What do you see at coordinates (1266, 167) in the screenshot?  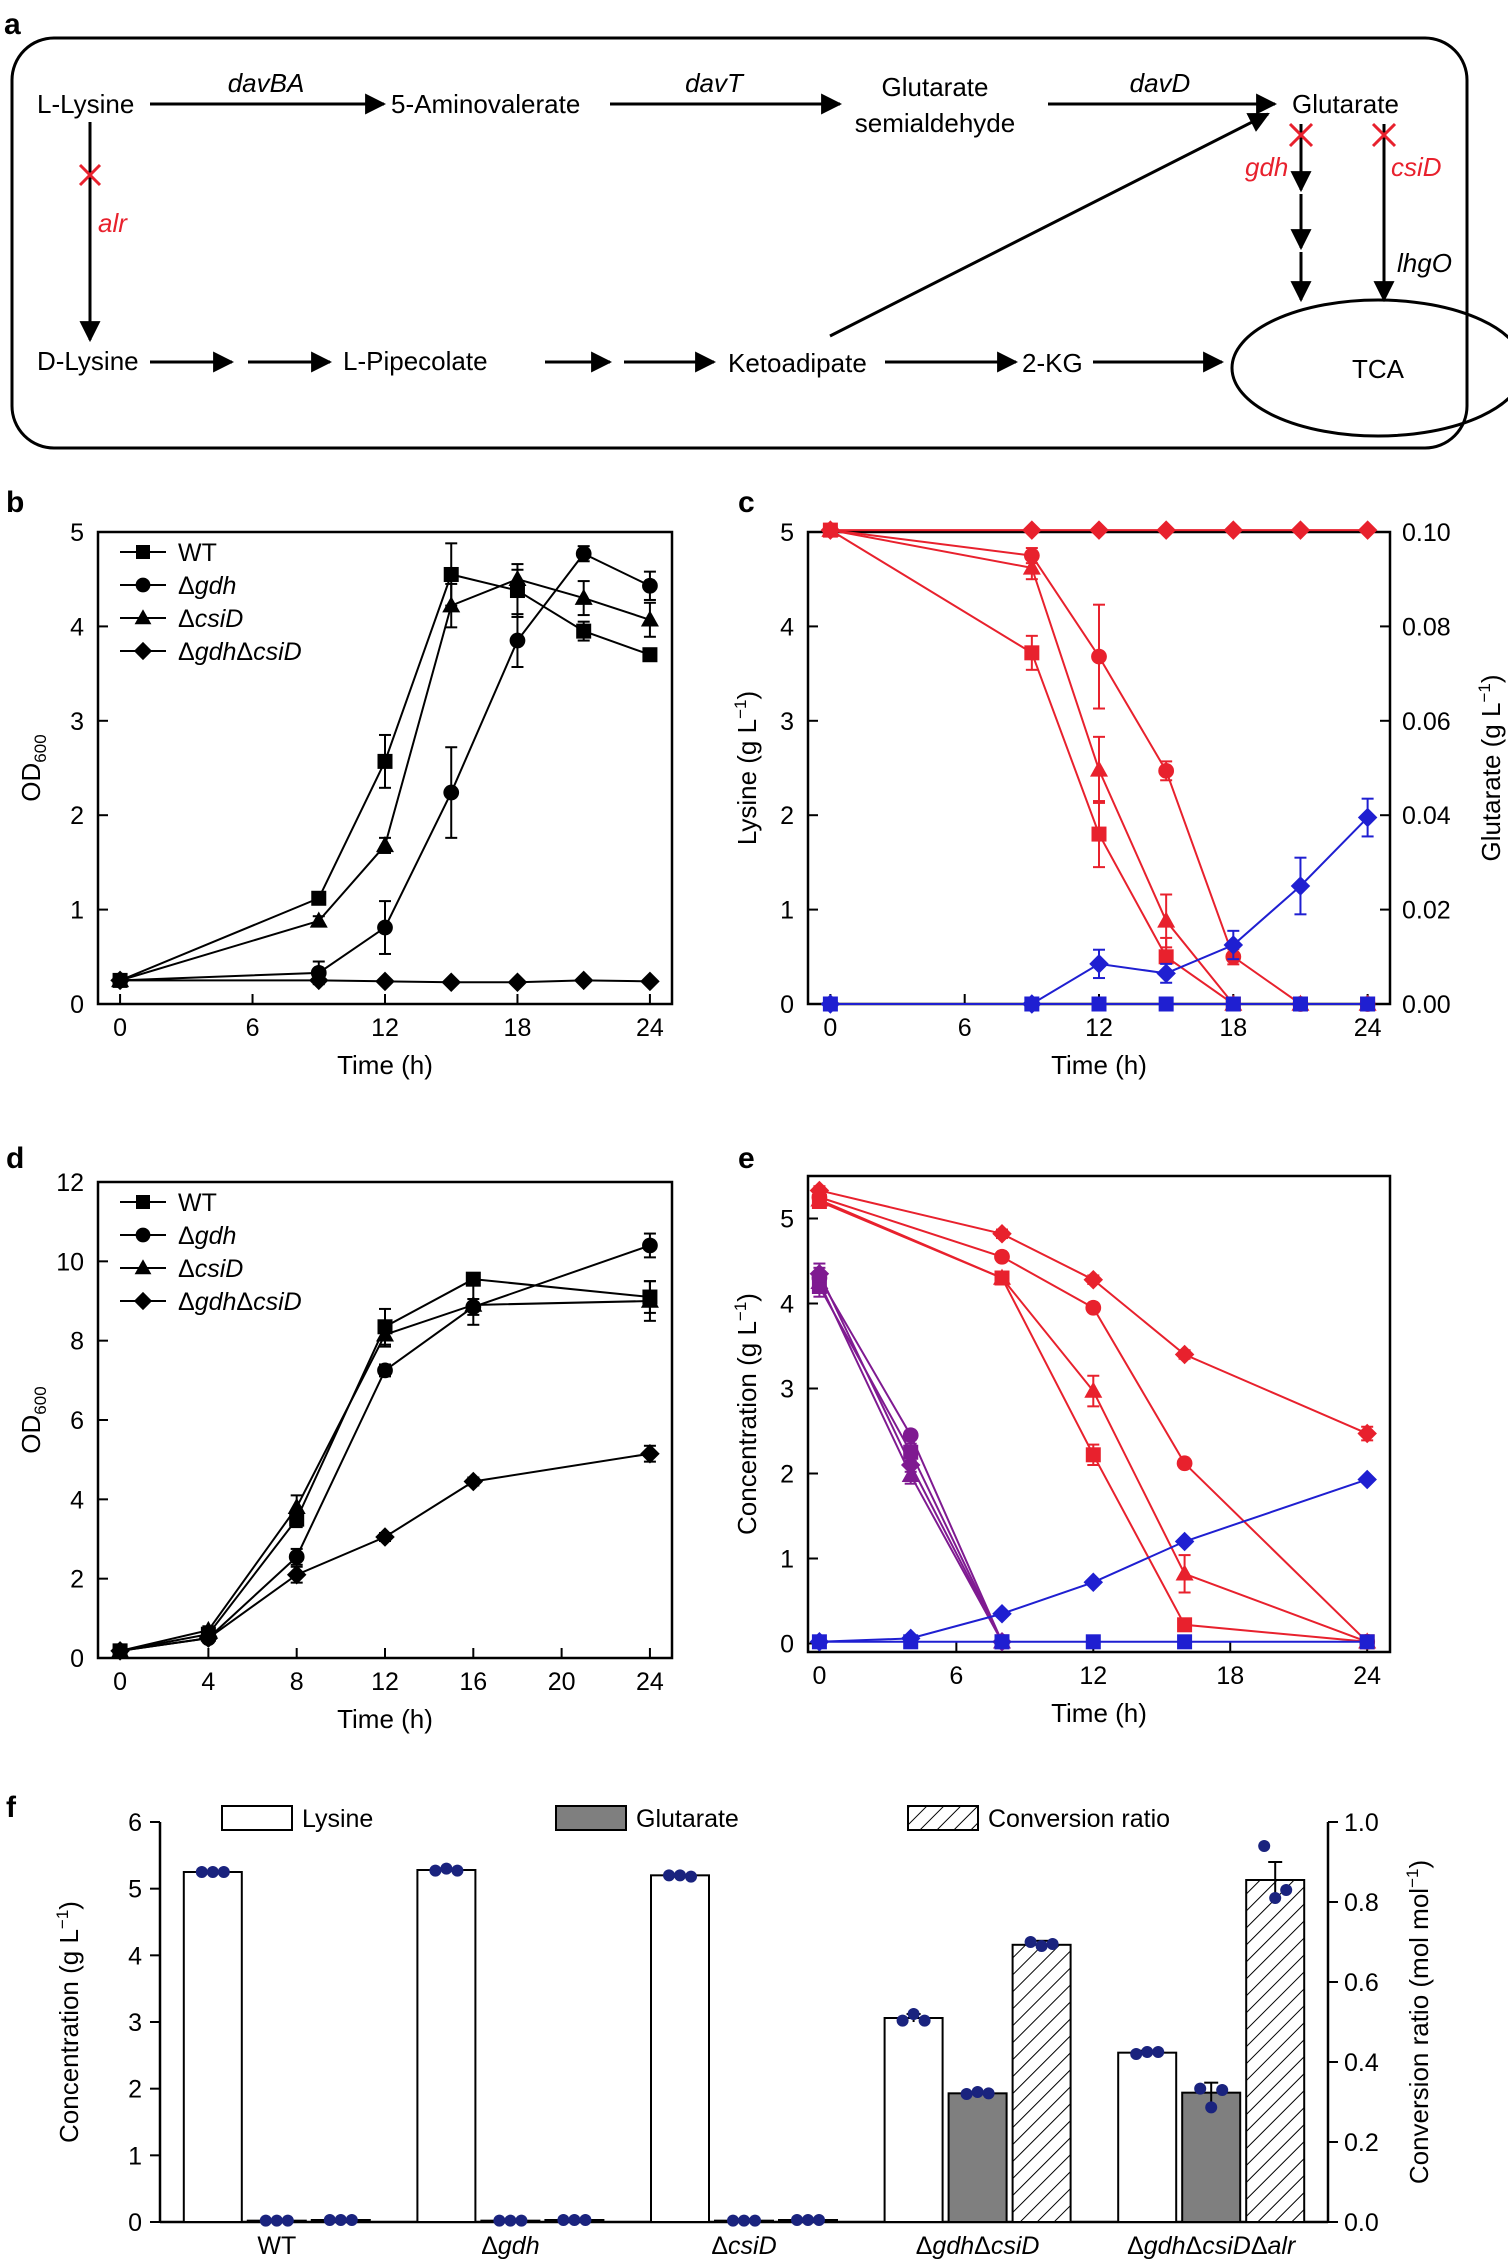 I see `gene-label-gdh: gdh` at bounding box center [1266, 167].